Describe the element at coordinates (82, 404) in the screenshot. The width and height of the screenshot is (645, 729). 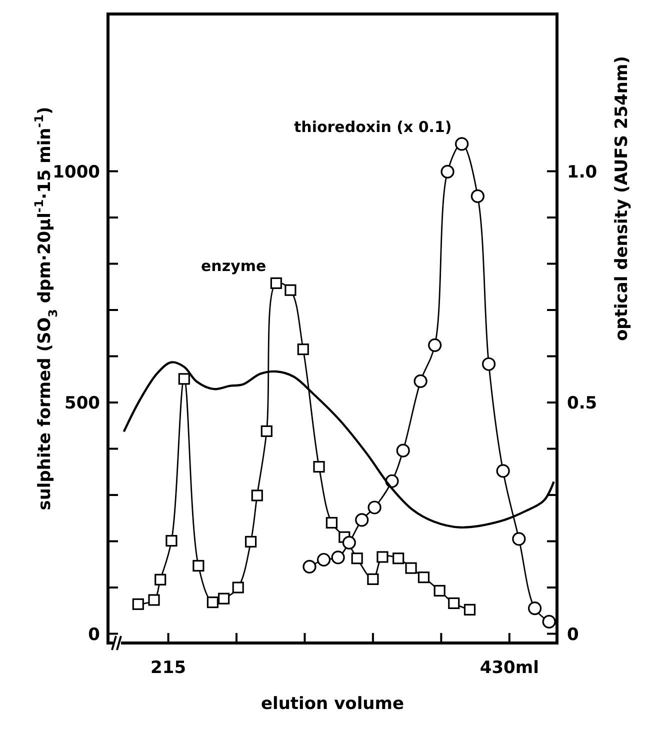
I see `y-tick-label: 500` at that location.